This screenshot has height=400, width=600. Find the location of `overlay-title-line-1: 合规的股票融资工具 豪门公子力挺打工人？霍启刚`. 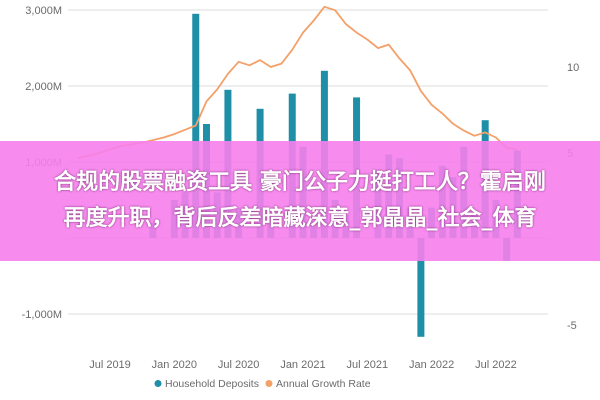

overlay-title-line-1: 合规的股票融资工具 豪门公子力挺打工人？霍启刚 is located at coordinates (300, 182).